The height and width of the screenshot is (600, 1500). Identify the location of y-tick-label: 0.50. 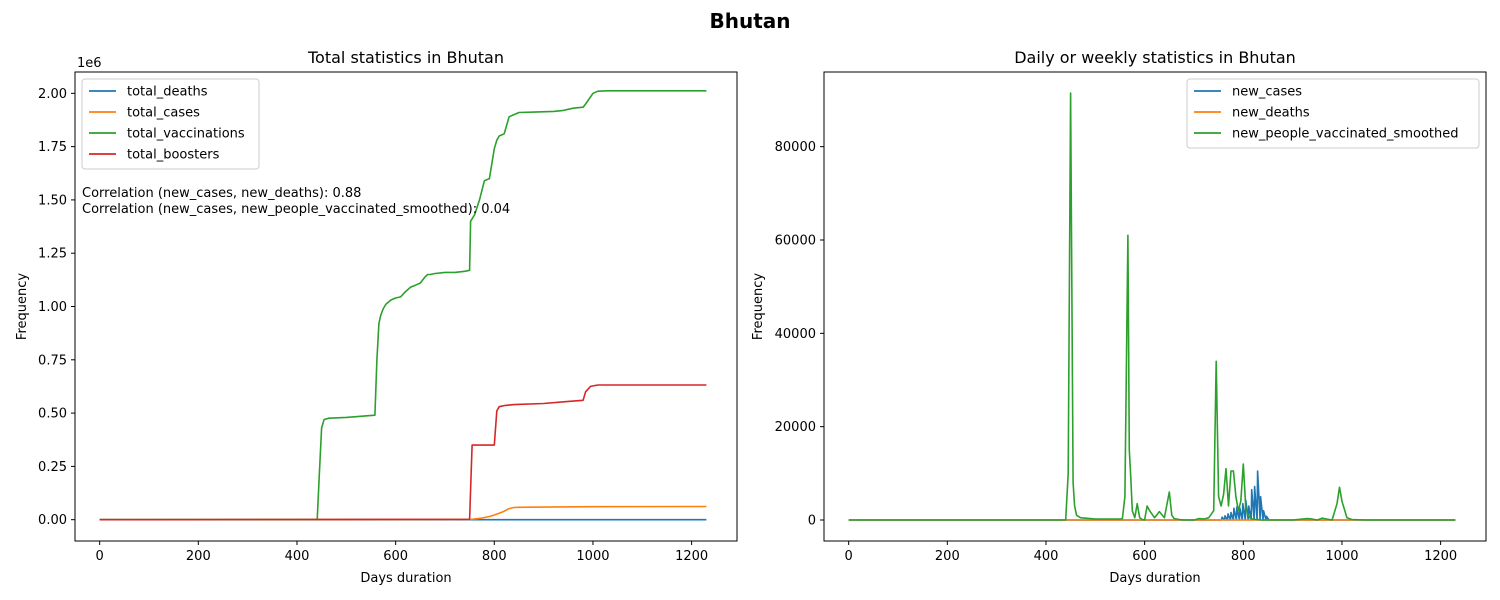
(52, 414).